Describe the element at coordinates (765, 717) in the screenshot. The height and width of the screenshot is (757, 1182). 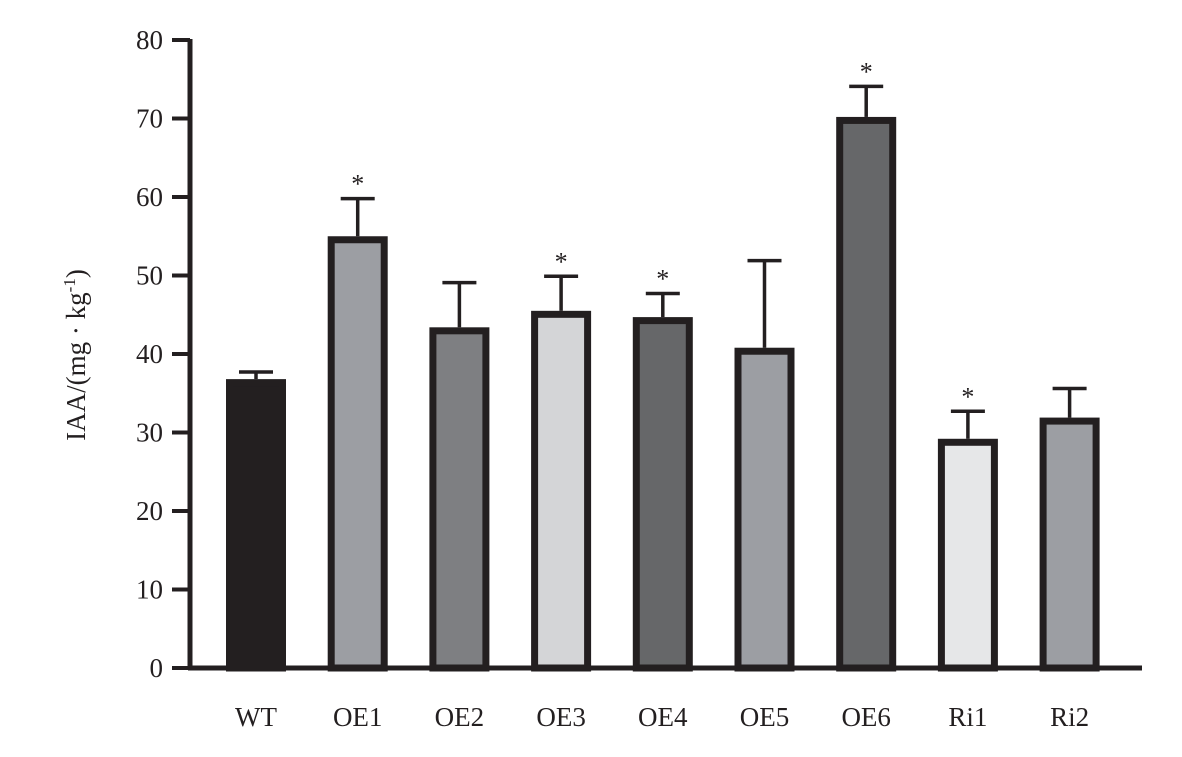
I see `x-category-label: OE5` at that location.